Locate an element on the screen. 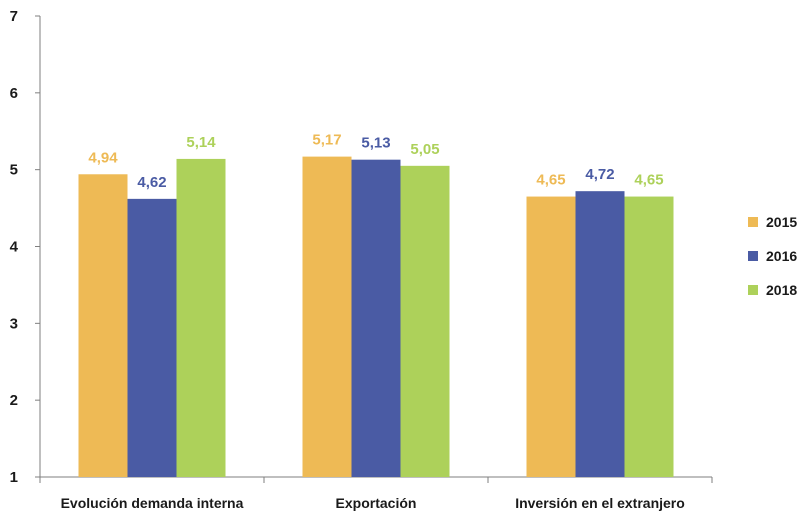  value-label-2018: 4,65 is located at coordinates (648, 180).